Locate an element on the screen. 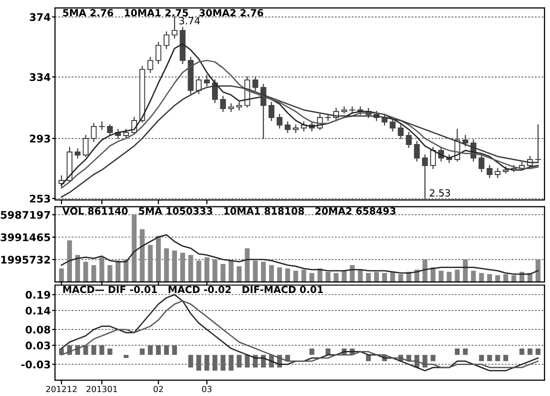 The width and height of the screenshot is (550, 396). chart-title: 5MA 2.76 10MA1 2.75 30MA2 2.76 is located at coordinates (163, 12).